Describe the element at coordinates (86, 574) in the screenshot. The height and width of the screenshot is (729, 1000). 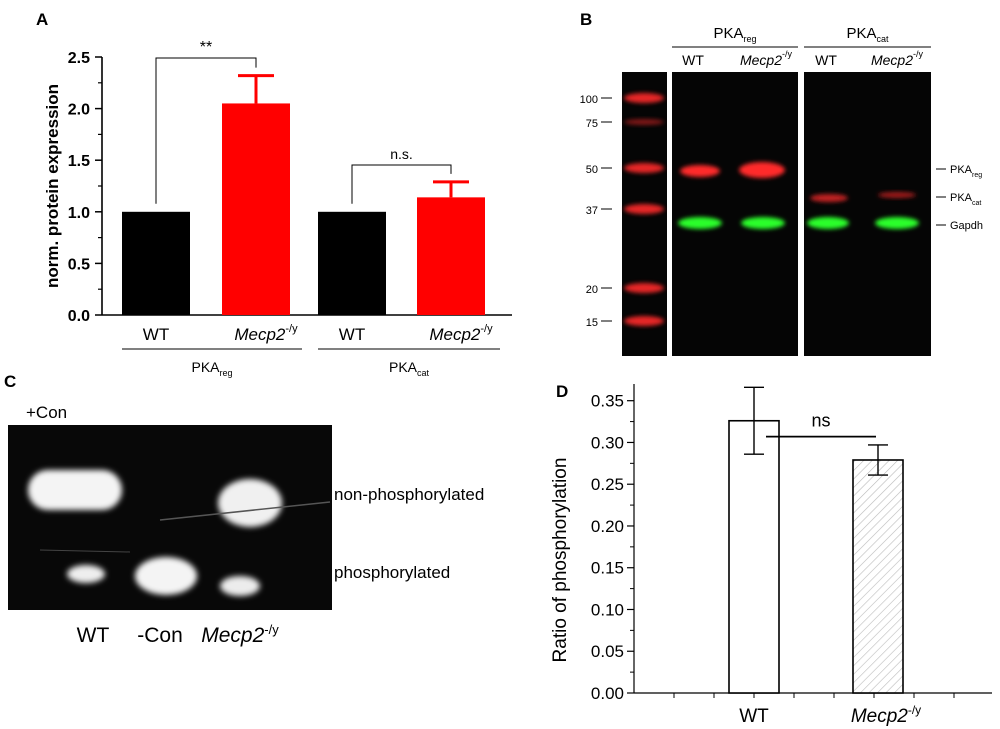
I see `spot-phos-wt` at that location.